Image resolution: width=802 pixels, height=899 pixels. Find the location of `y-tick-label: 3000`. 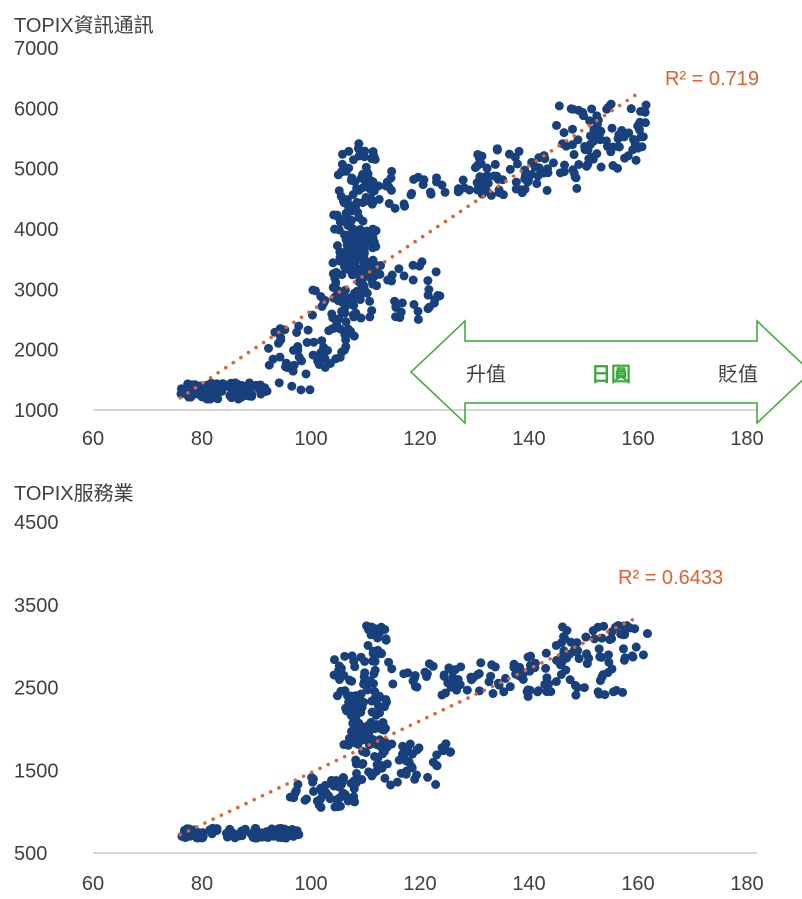

y-tick-label: 3000 is located at coordinates (36, 290).